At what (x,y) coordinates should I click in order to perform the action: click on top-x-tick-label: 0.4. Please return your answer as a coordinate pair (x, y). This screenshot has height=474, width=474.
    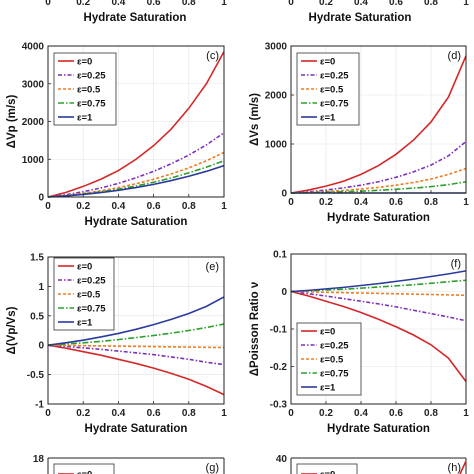
    Looking at the image, I should click on (118, 4).